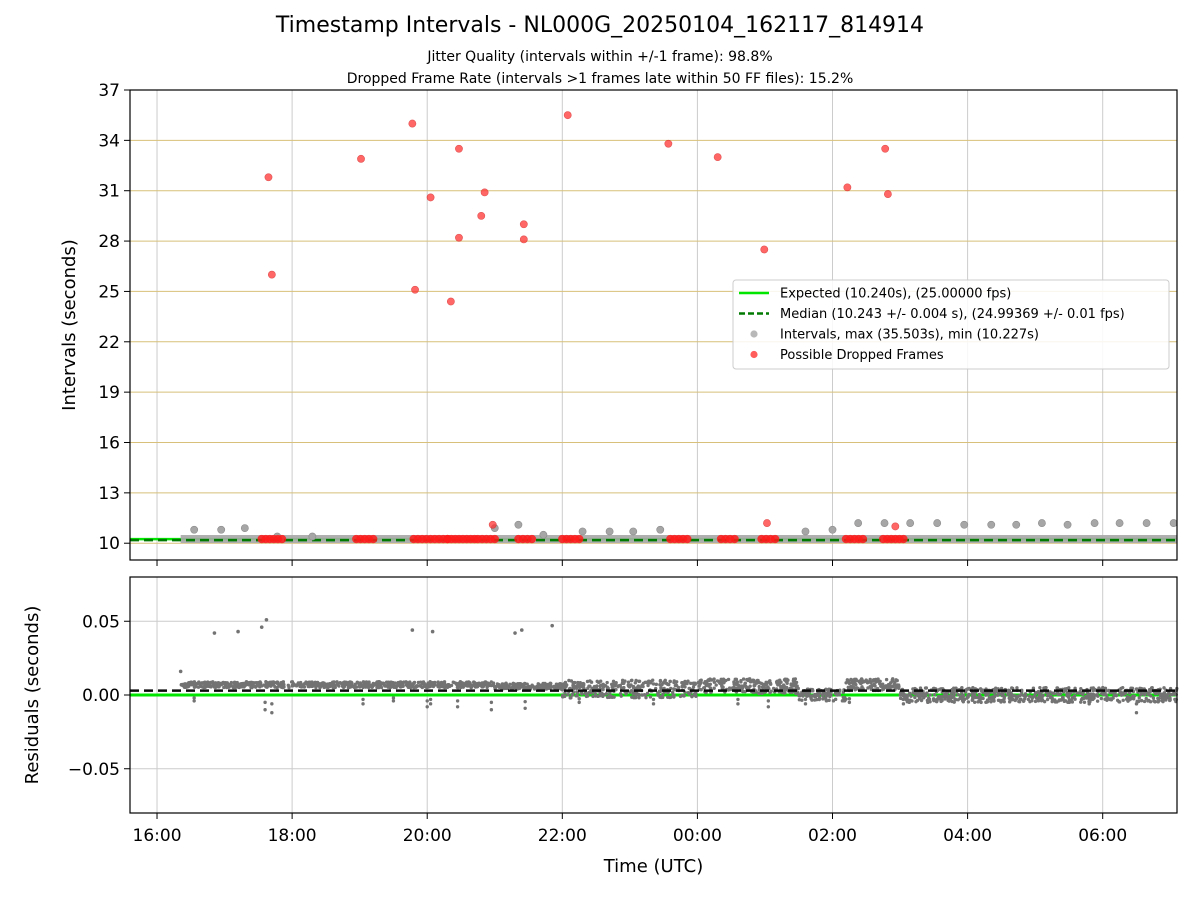 The width and height of the screenshot is (1200, 900). What do you see at coordinates (754, 354) in the screenshot?
I see `legend-dropped-marker` at bounding box center [754, 354].